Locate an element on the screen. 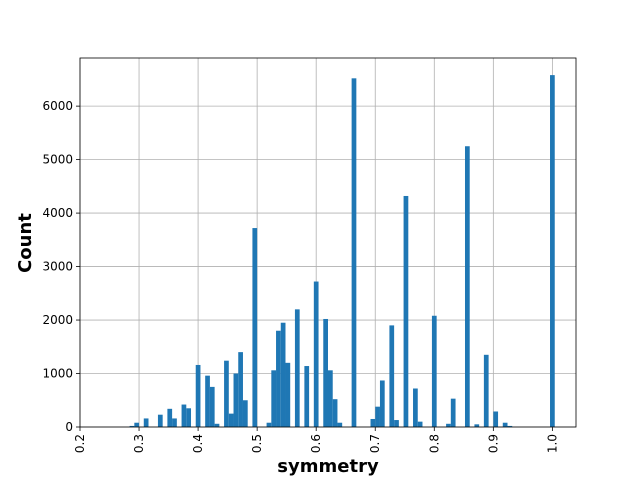  y-tick-label: 2000 is located at coordinates (57, 320).